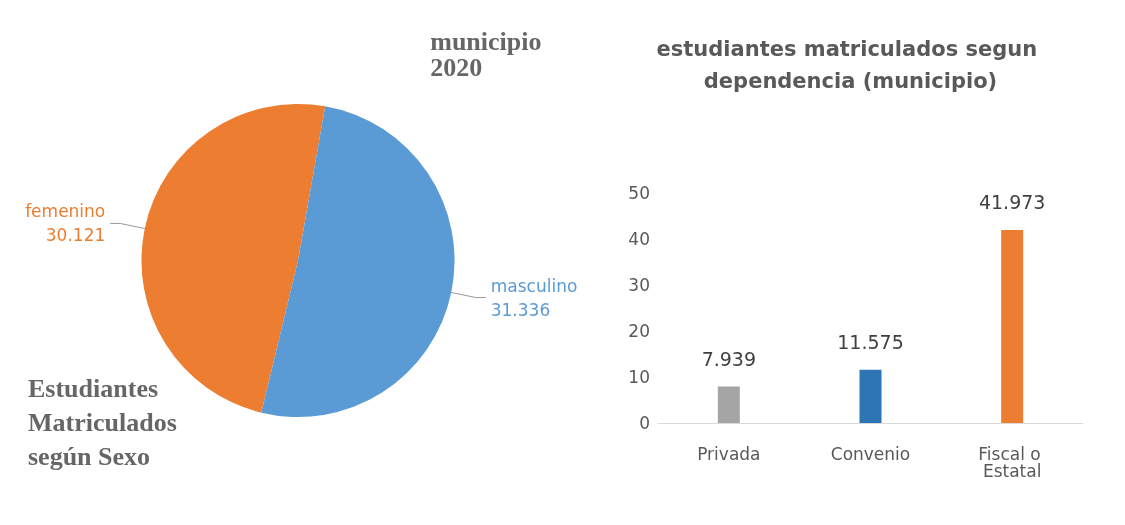 The image size is (1125, 525). I want to click on data-label: 31.336, so click(520, 309).